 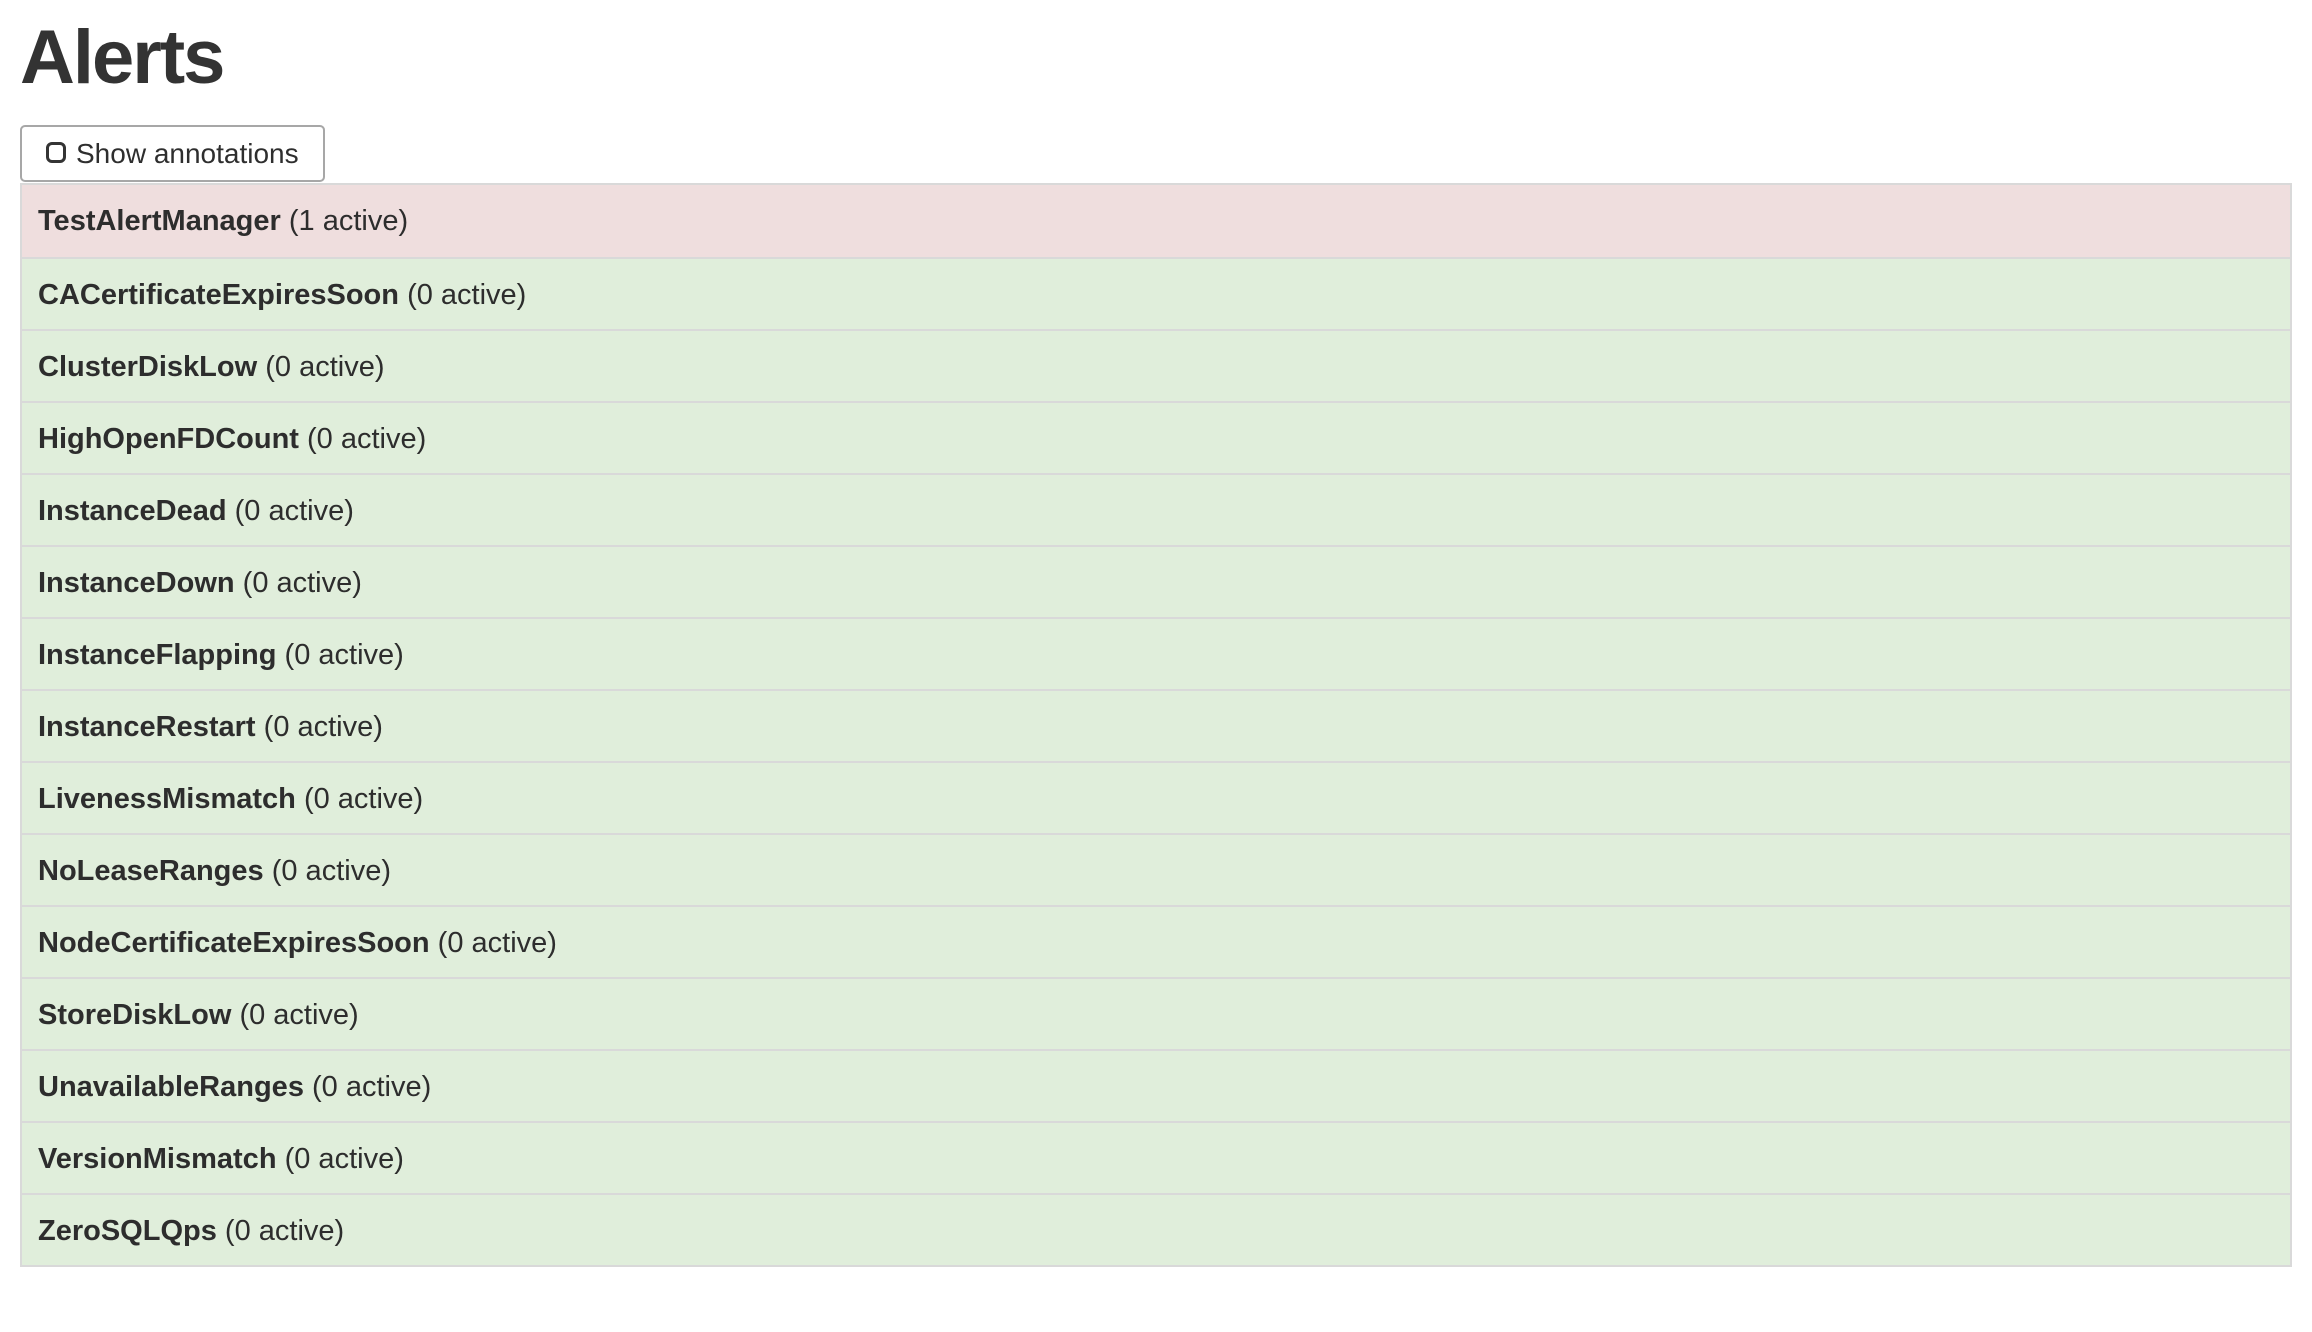 I want to click on alert-row: VersionMismatch (0 active), so click(x=1156, y=1157).